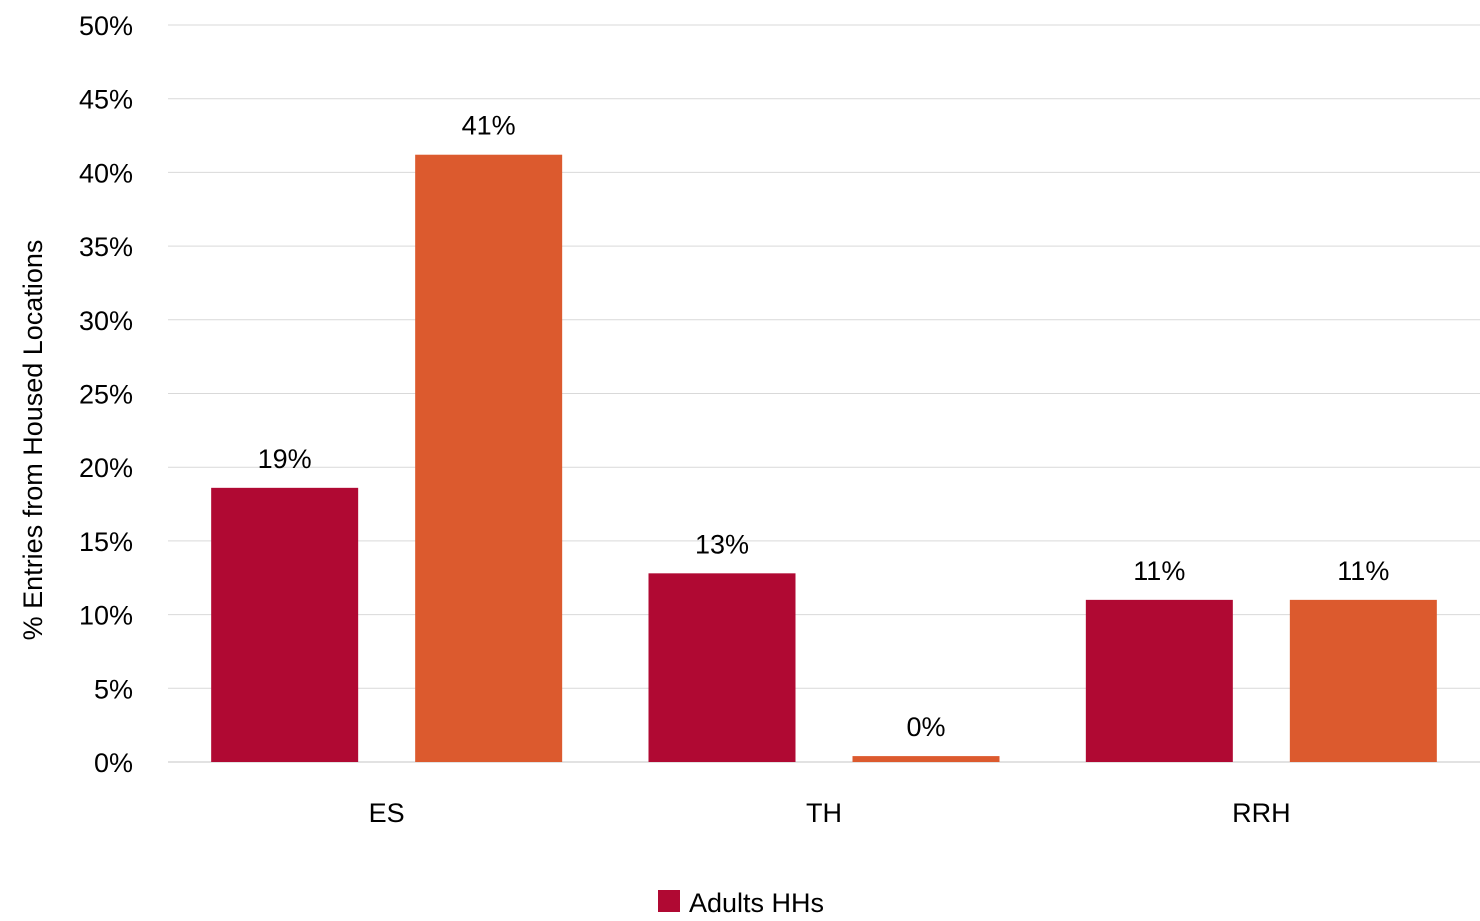  I want to click on y-tick-label: 15%, so click(106, 542).